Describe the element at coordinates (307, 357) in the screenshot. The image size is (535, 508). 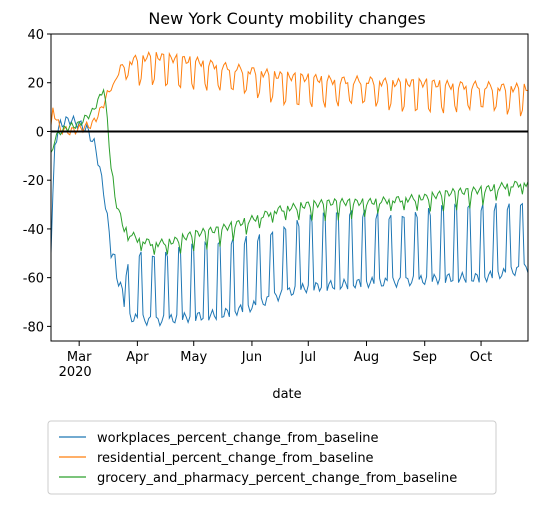
I see `x-tick-label: Jul` at that location.